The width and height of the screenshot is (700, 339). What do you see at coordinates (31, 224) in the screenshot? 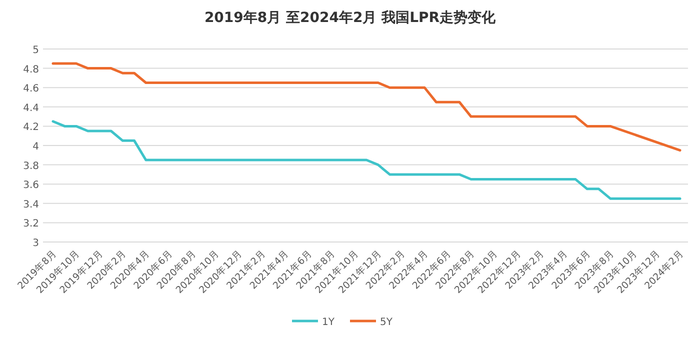
I see `y-tick-label: 3.2` at bounding box center [31, 224].